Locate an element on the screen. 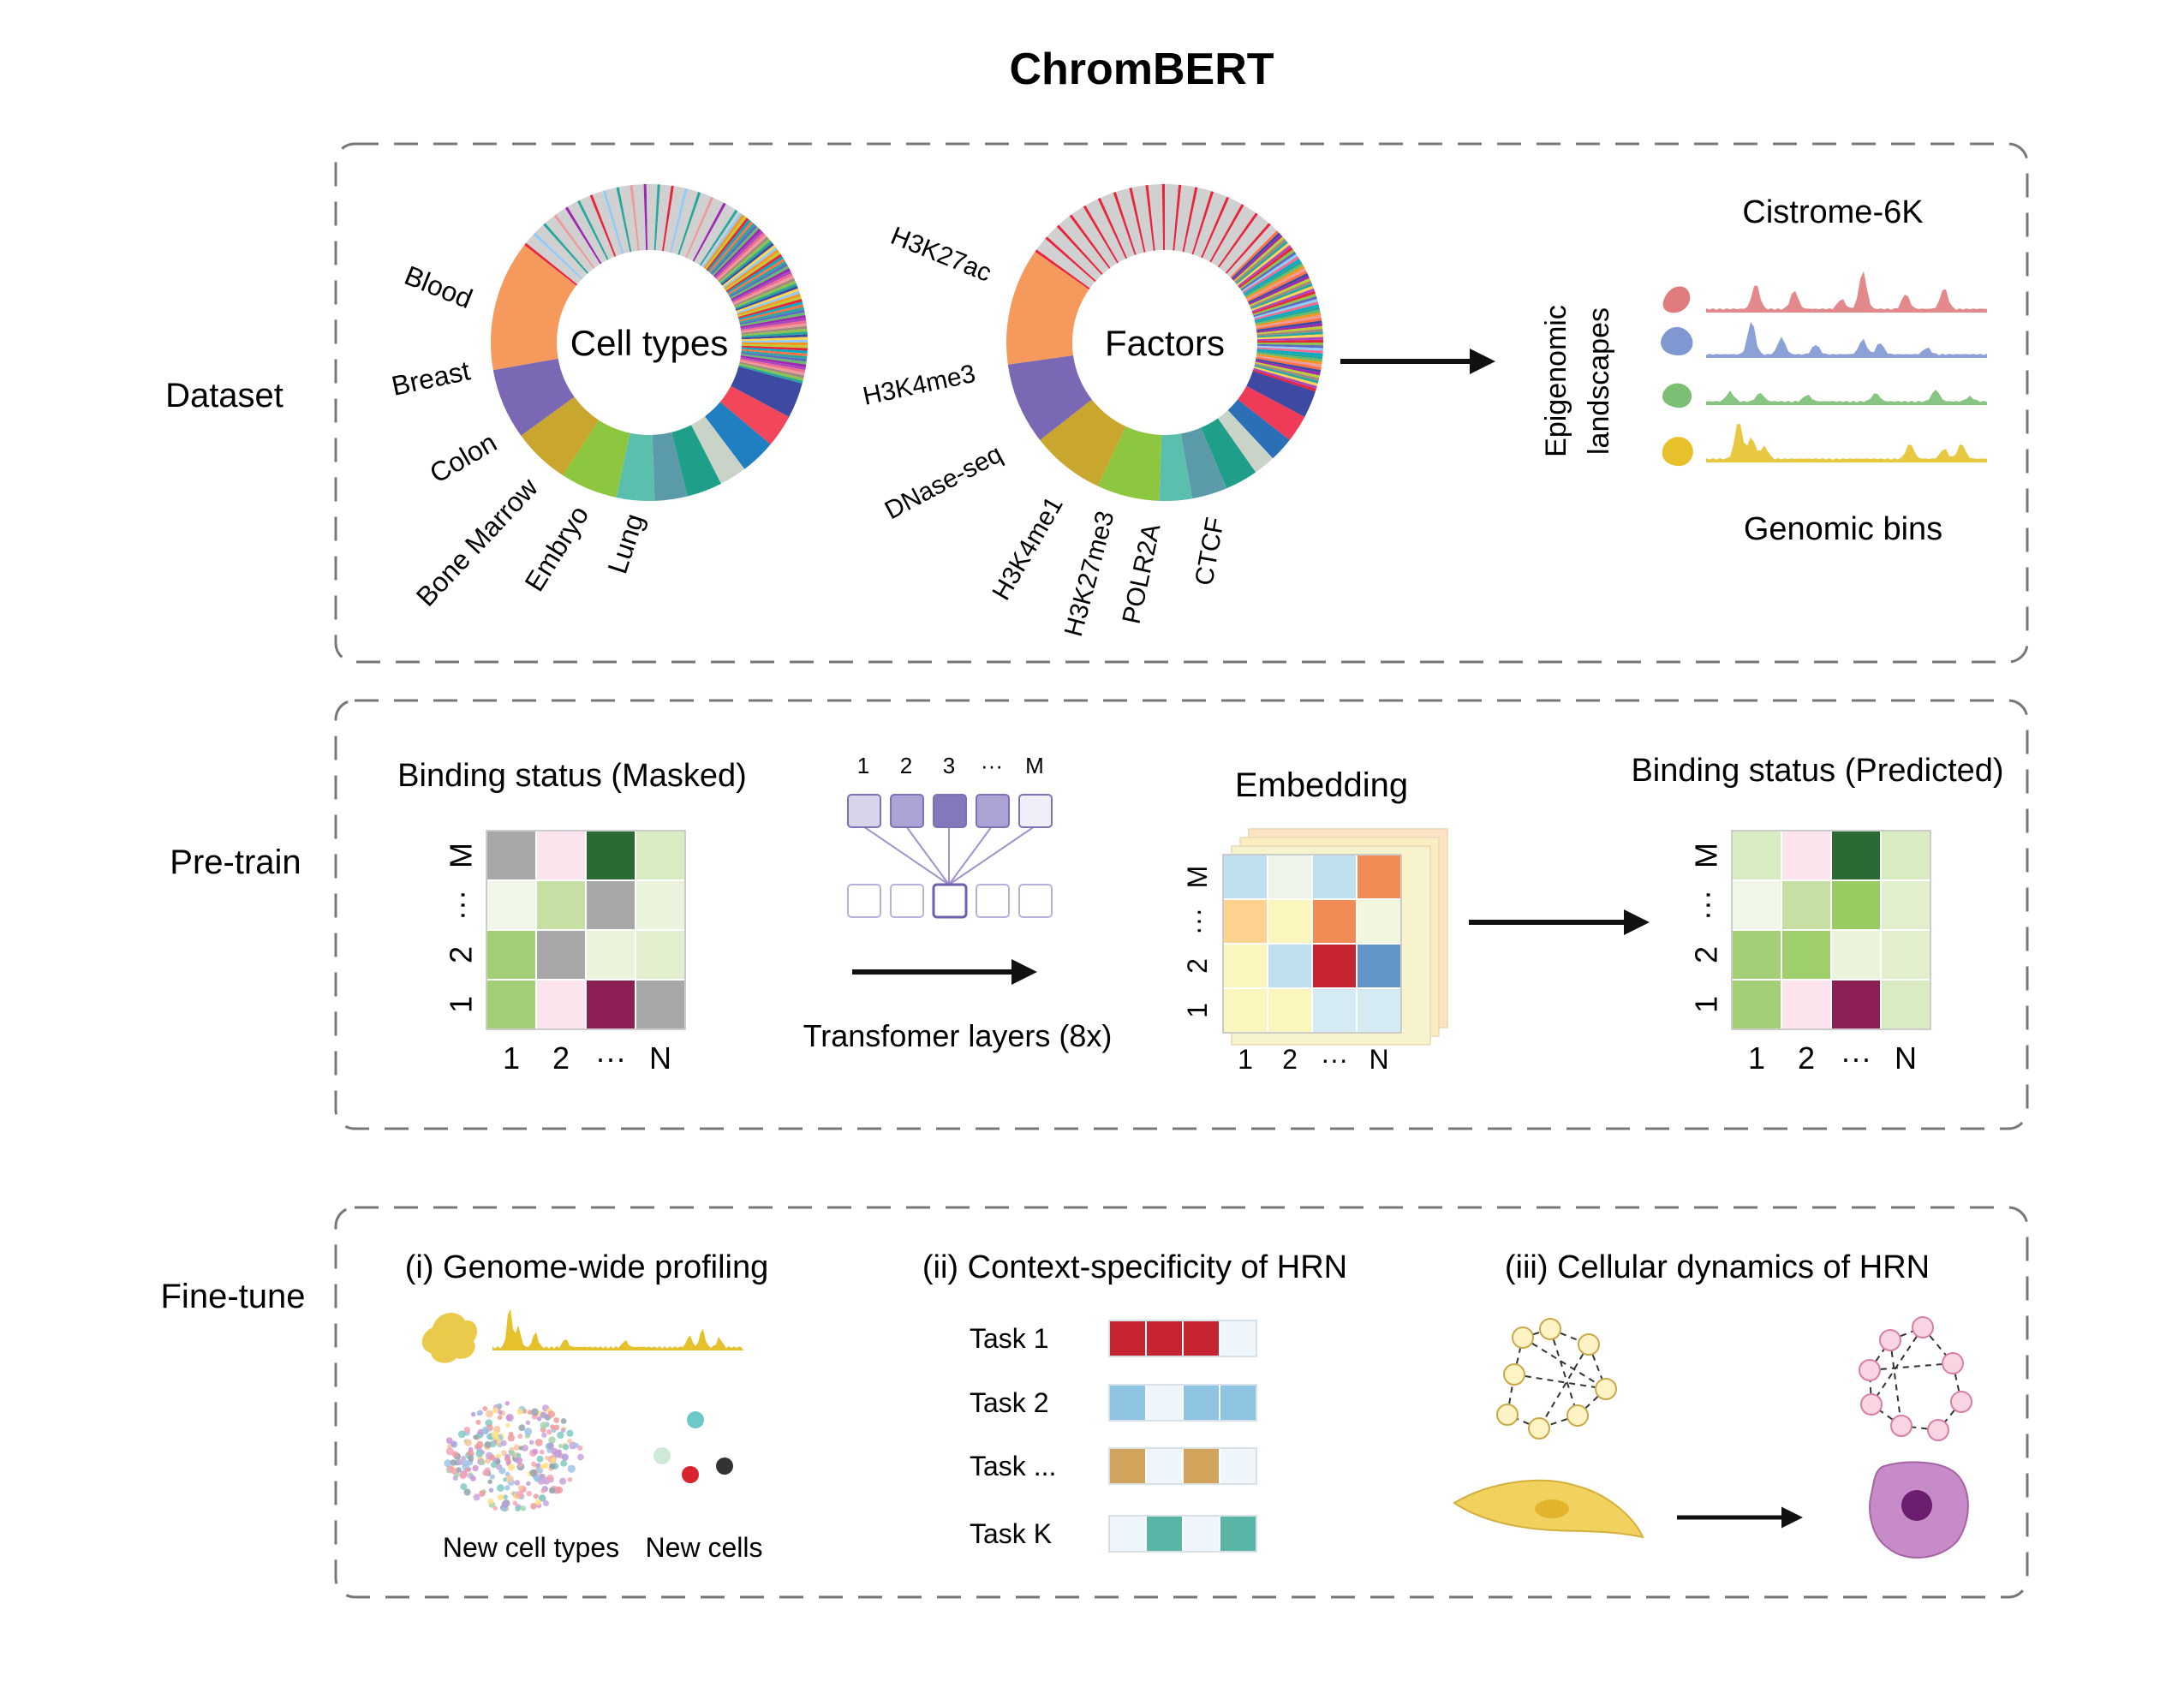  masked-border is located at coordinates (586, 930).